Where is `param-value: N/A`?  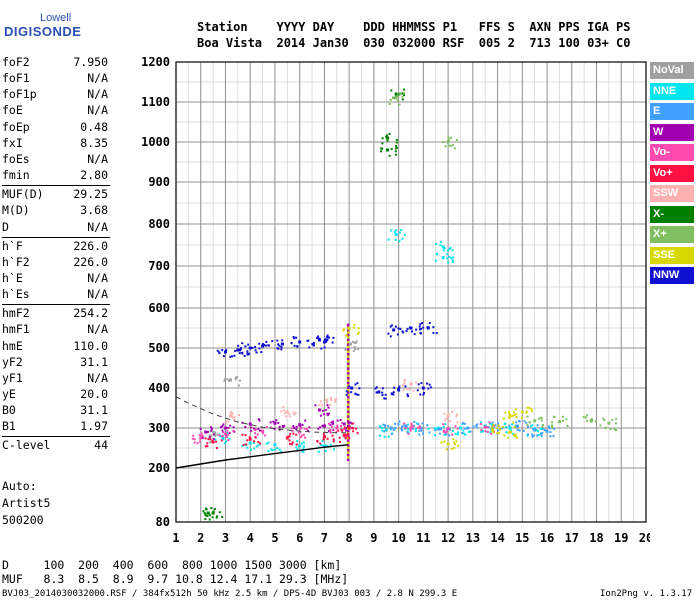 param-value: N/A is located at coordinates (97, 226).